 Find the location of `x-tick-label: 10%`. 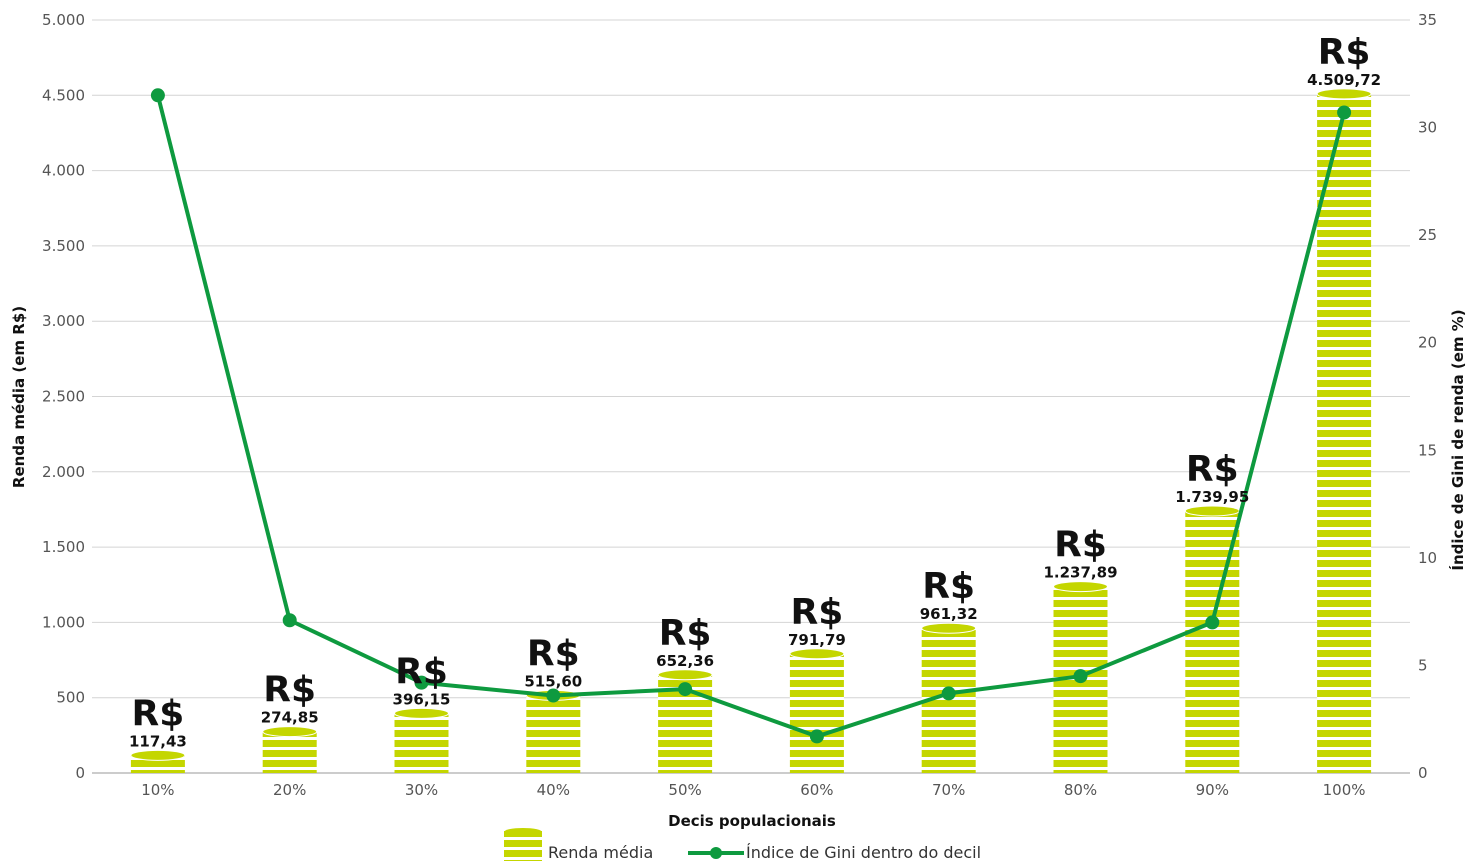

x-tick-label: 10% is located at coordinates (157, 790).